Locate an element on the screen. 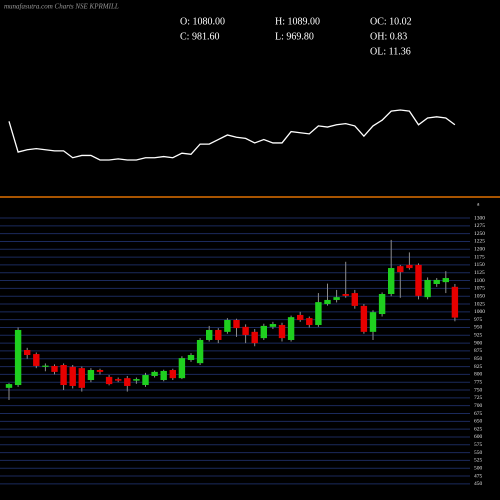  stat: OH: 0.83 is located at coordinates (388, 36).